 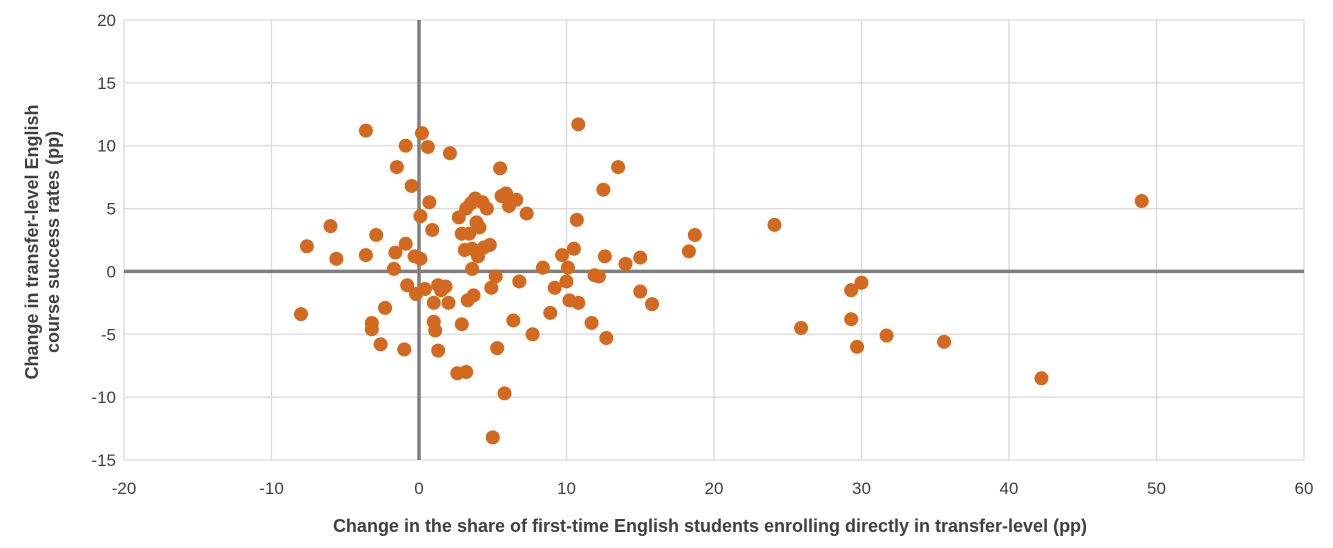 What do you see at coordinates (418, 488) in the screenshot?
I see `x-tick-label: 0` at bounding box center [418, 488].